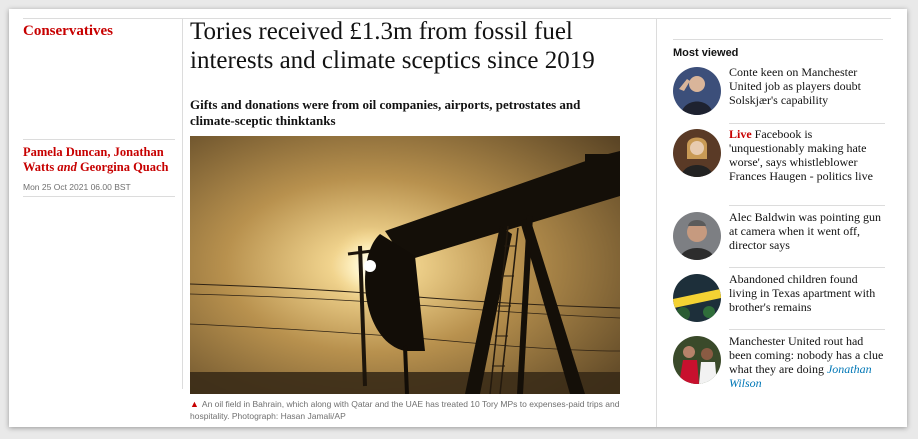 This screenshot has height=439, width=918. What do you see at coordinates (99, 139) in the screenshot?
I see `byline-rule-top` at bounding box center [99, 139].